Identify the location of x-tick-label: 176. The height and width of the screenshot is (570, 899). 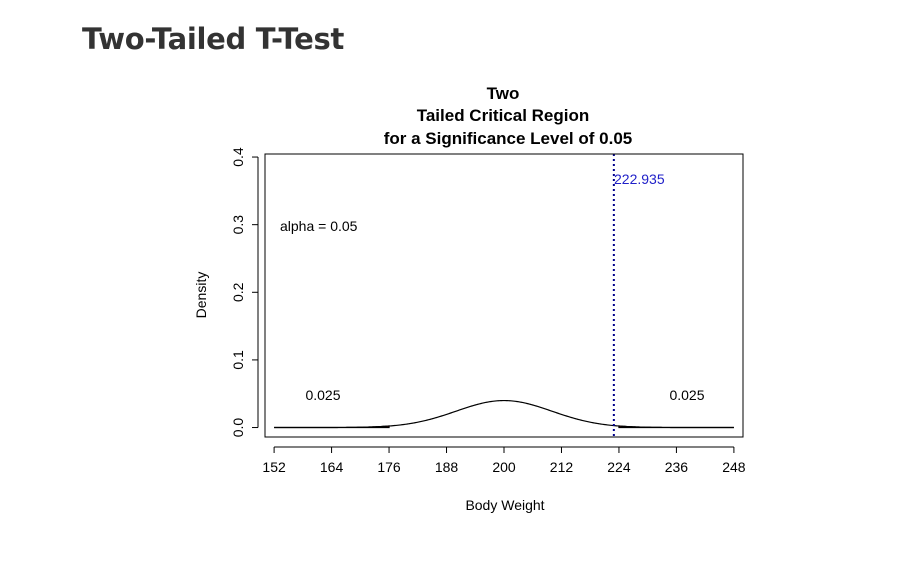
(389, 467).